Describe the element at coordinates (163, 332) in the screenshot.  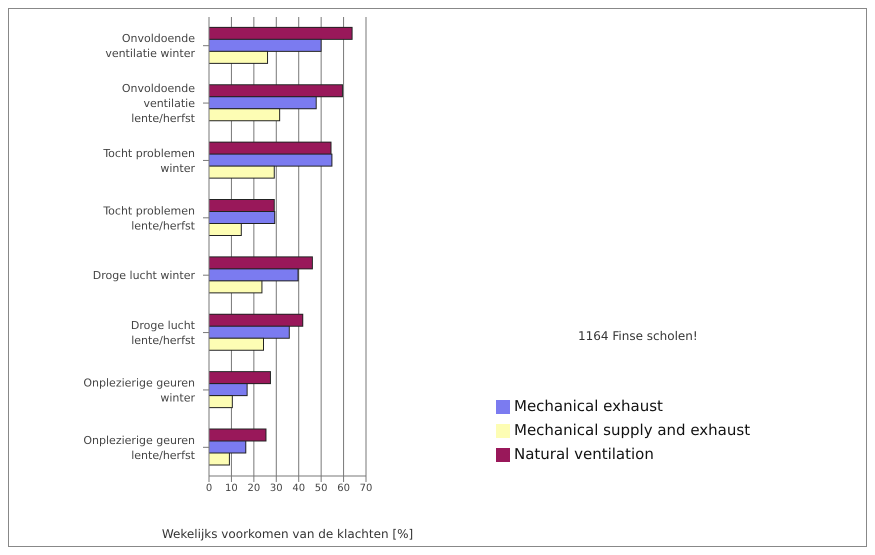
I see `y-tick-label: Droge lucht lente/herfst` at that location.